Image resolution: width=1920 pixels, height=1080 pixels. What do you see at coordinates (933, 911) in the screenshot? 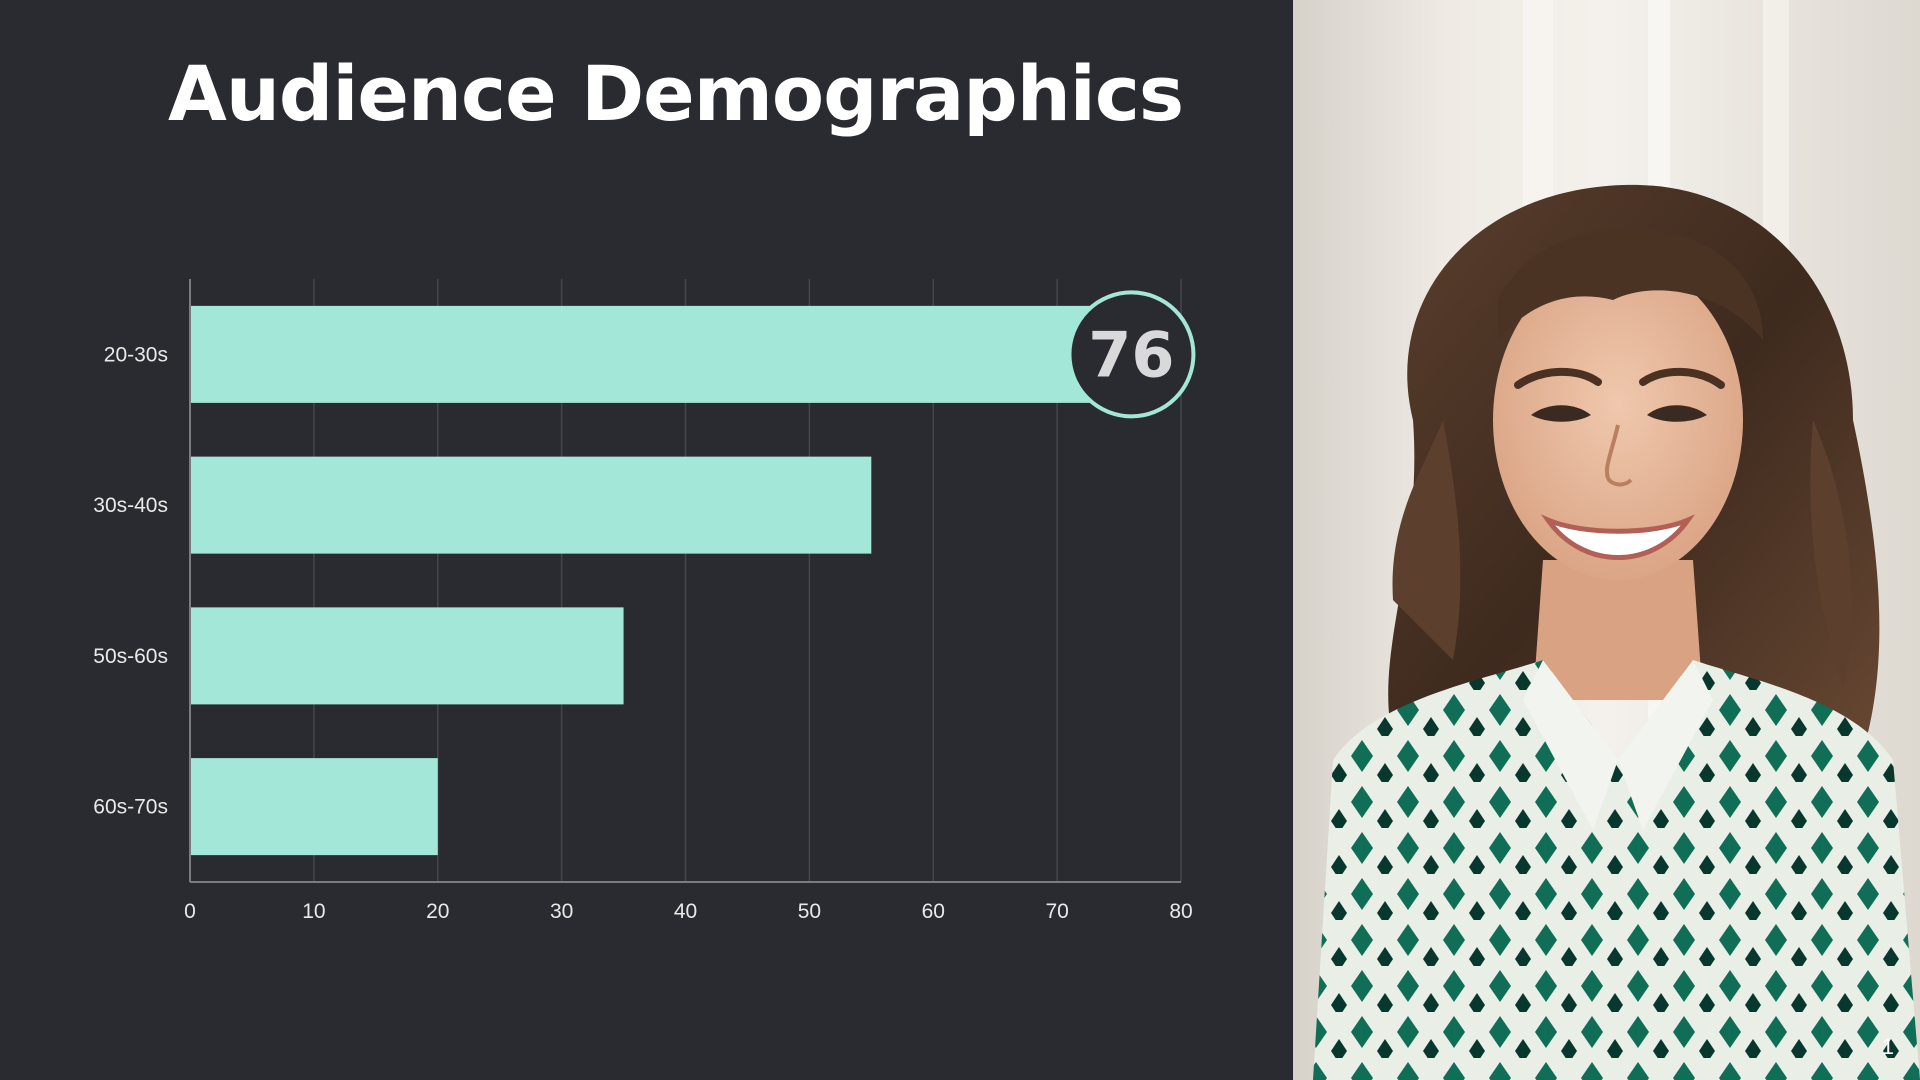
I see `tick-label: 60` at bounding box center [933, 911].